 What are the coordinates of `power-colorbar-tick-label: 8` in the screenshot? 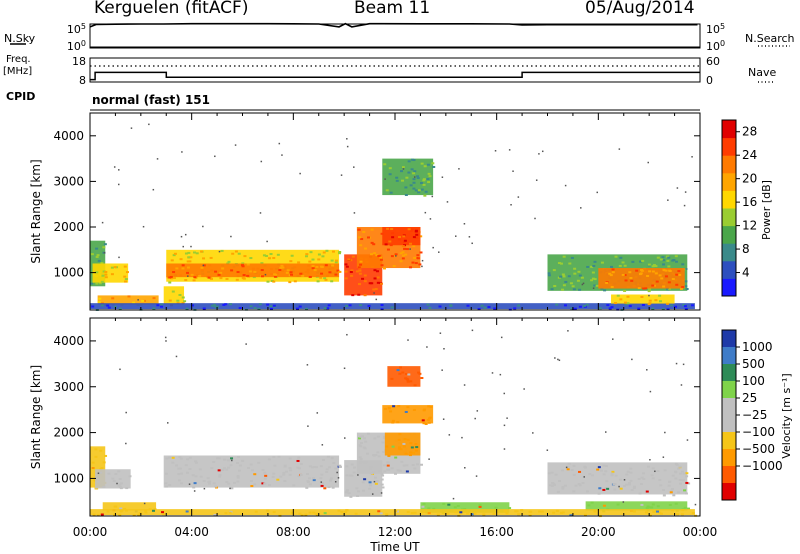 It's located at (746, 249).